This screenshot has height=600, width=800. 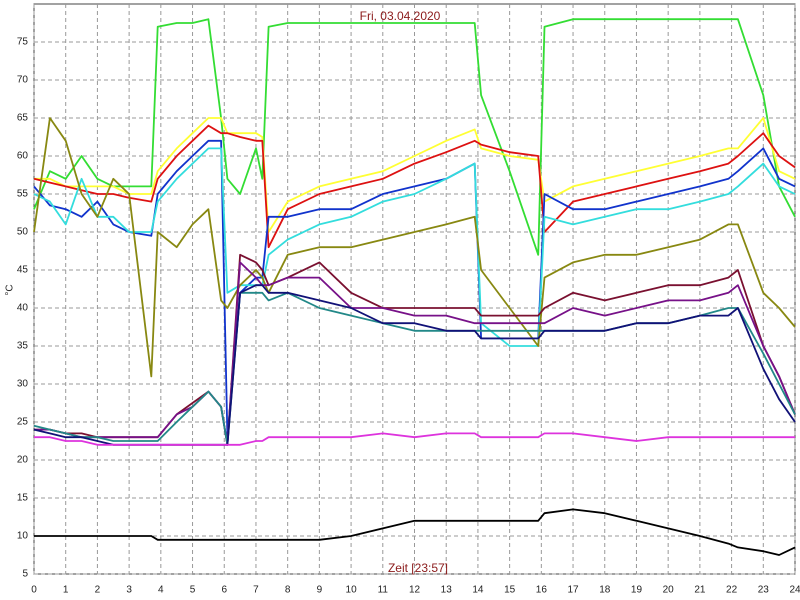 What do you see at coordinates (383, 590) in the screenshot?
I see `x-tick-label: 11` at bounding box center [383, 590].